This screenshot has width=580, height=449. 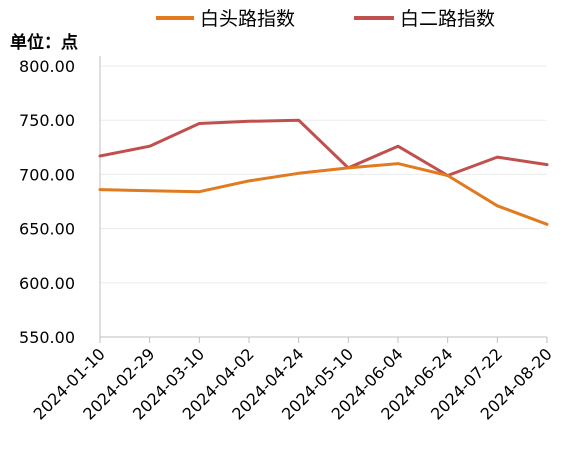 What do you see at coordinates (247, 19) in the screenshot?
I see `legend-label: 白头路指数` at bounding box center [247, 19].